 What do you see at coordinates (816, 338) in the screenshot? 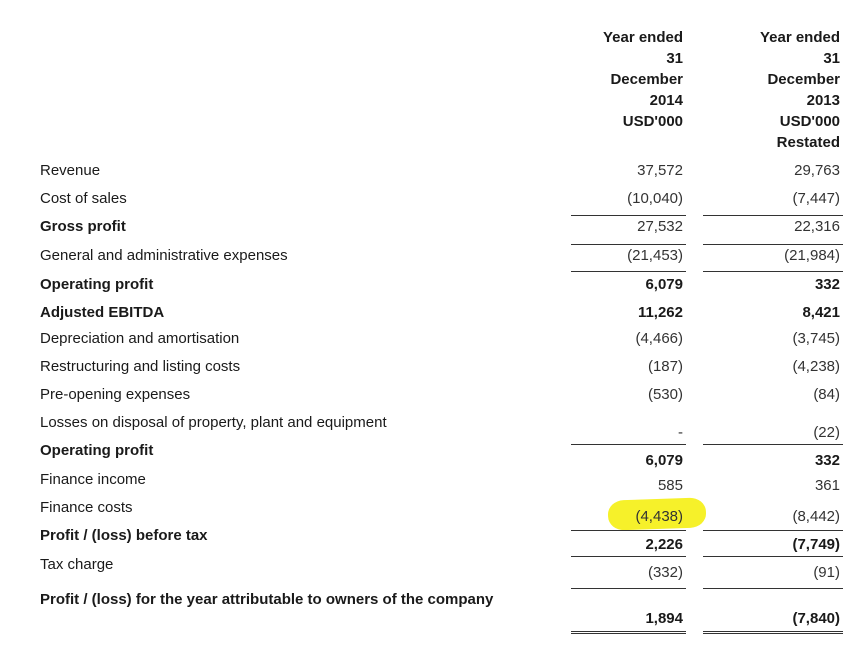
I see `value-2013: (3,745)` at bounding box center [816, 338].